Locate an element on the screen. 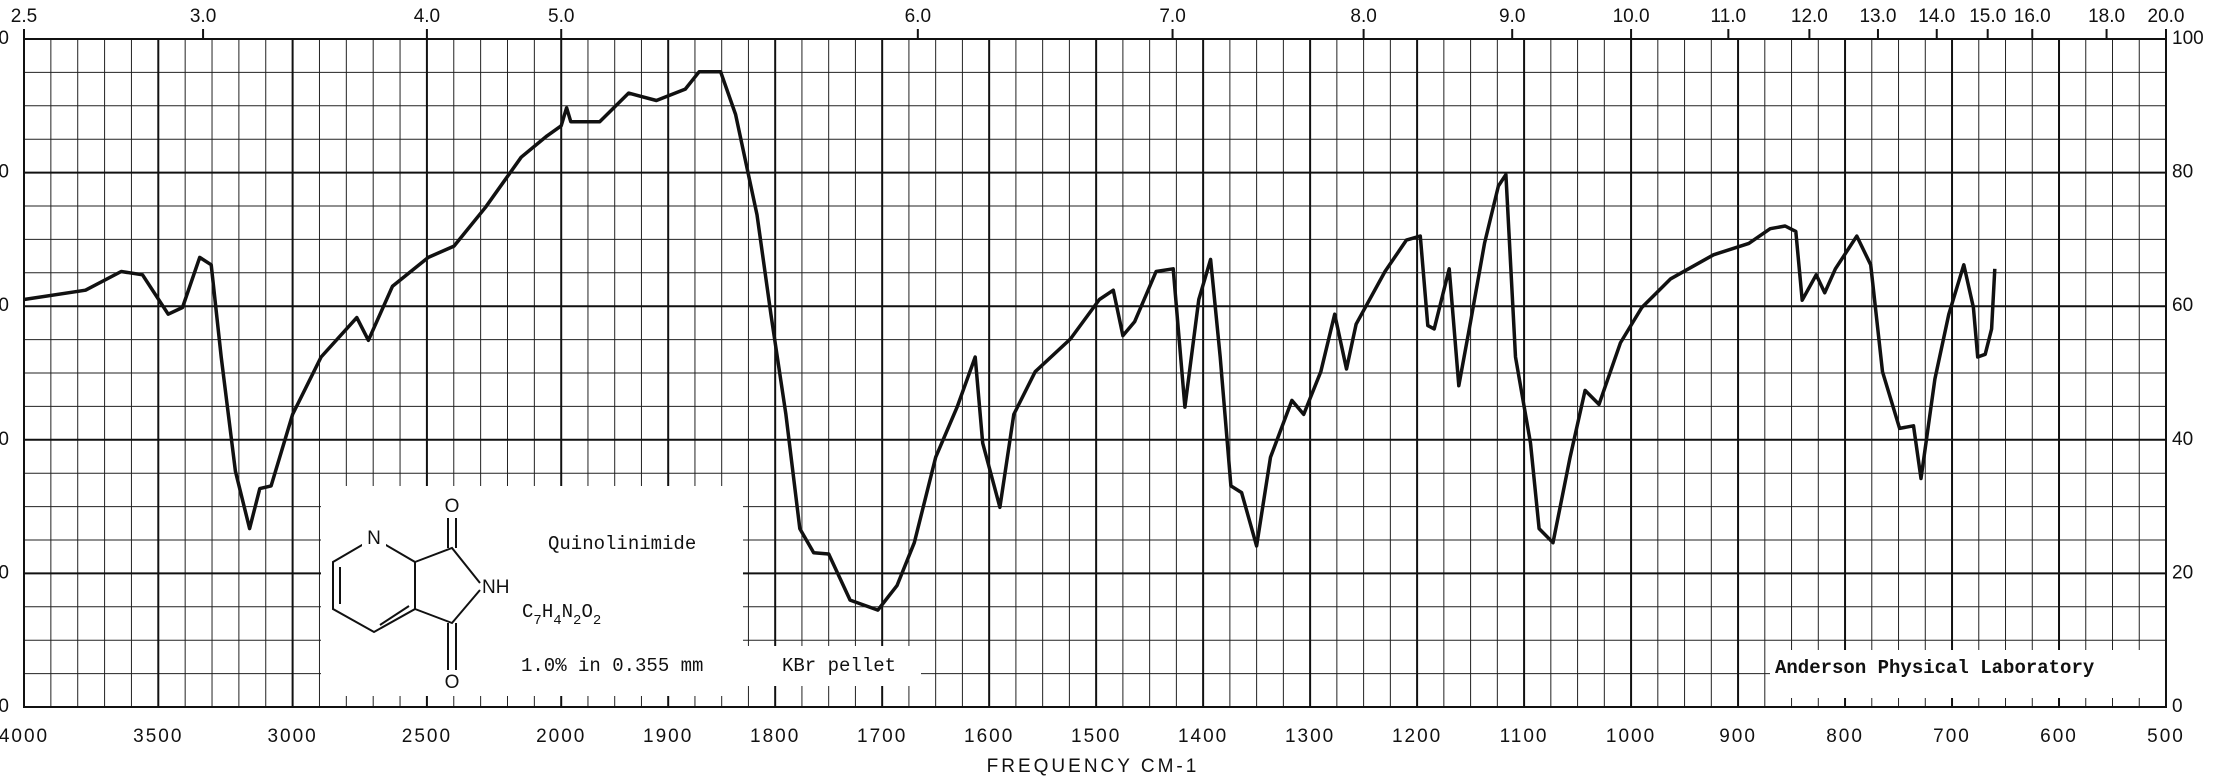 This screenshot has height=779, width=2228. x2-tick-label: 3.0 is located at coordinates (203, 16).